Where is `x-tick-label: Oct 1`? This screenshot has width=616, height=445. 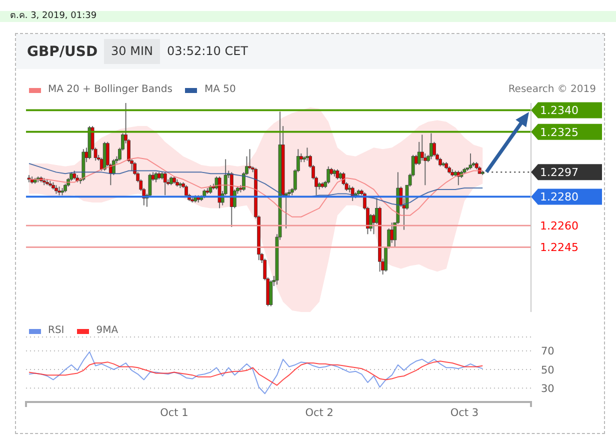
x-tick-label: Oct 1 is located at coordinates (174, 413).